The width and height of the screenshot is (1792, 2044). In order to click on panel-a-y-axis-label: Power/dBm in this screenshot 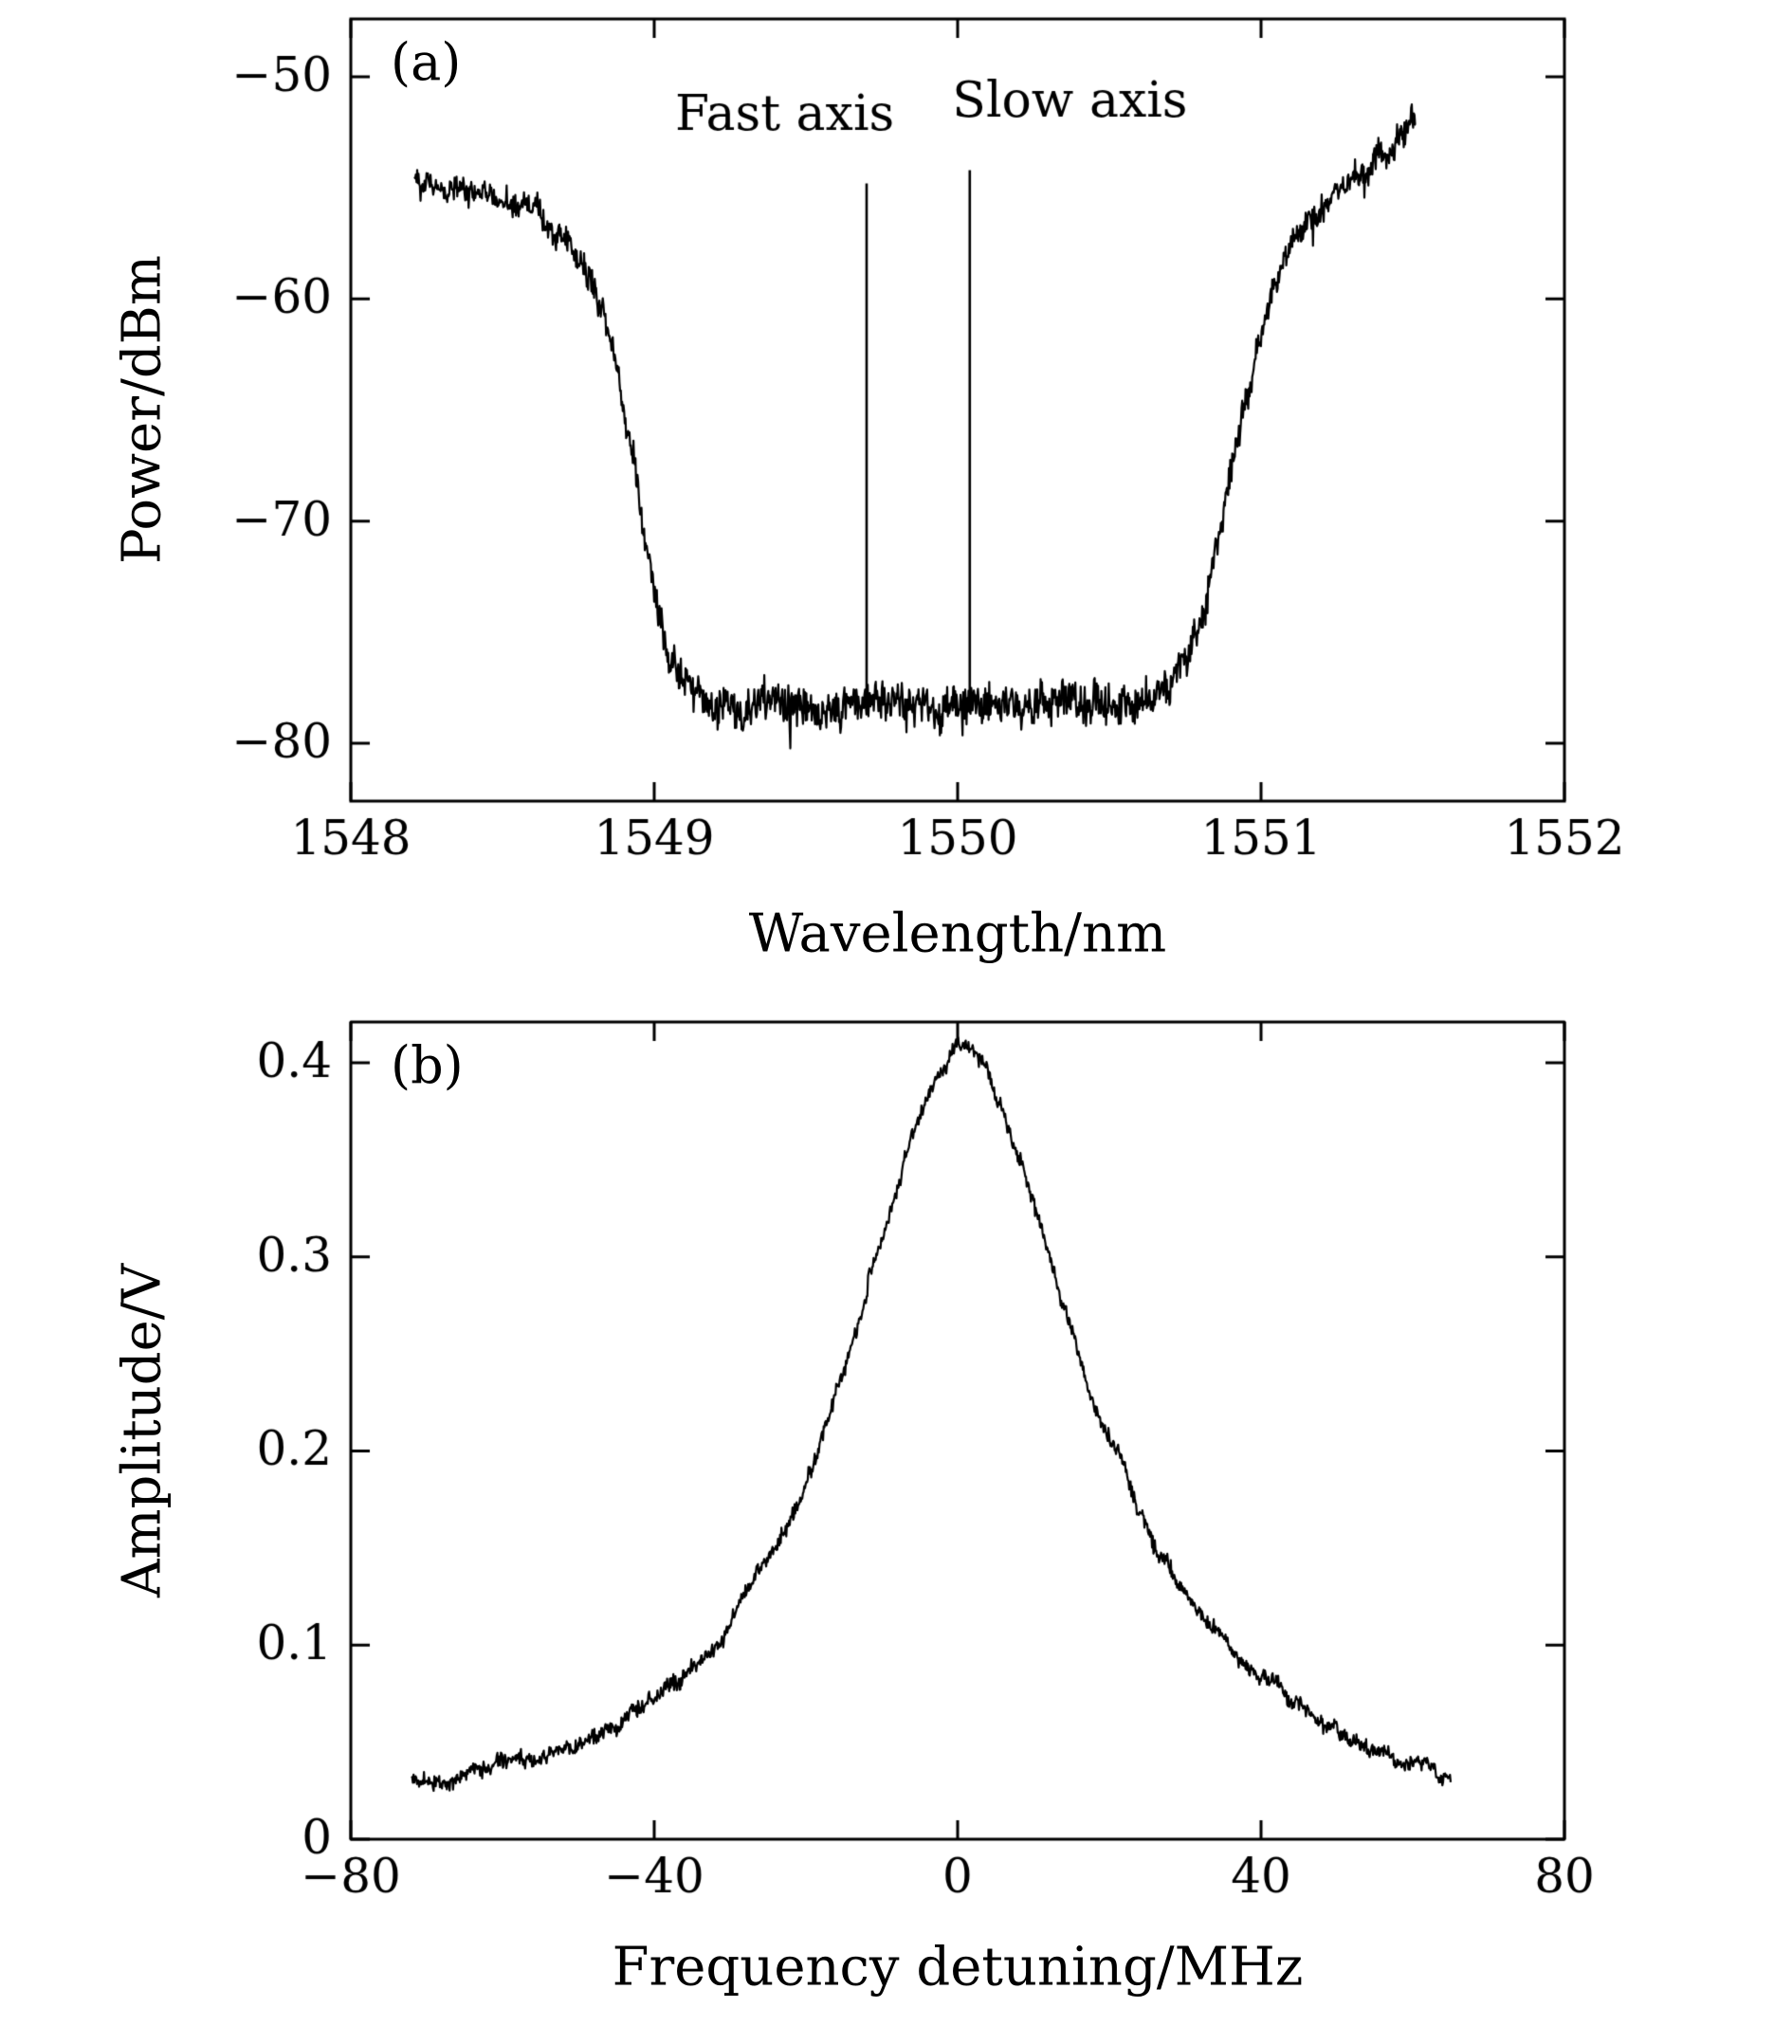, I will do `click(142, 409)`.